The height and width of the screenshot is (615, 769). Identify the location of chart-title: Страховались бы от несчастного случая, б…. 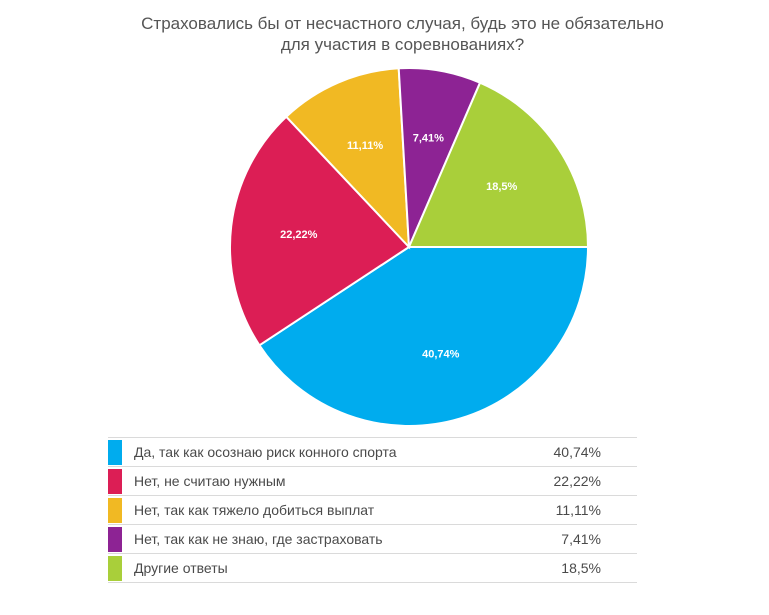
(384, 34).